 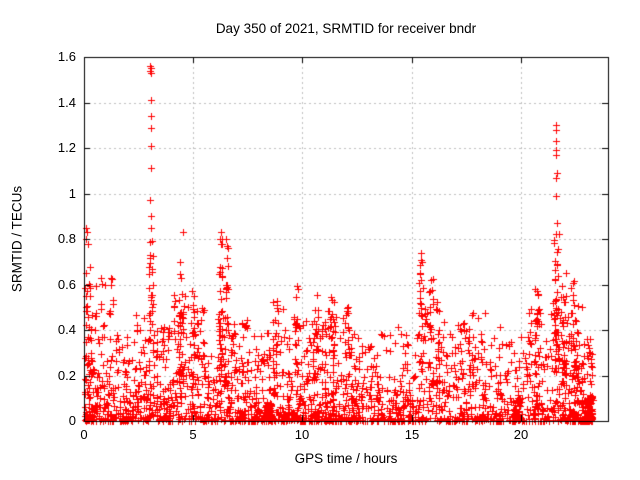 I want to click on x-tick-label: 0, so click(x=84, y=434).